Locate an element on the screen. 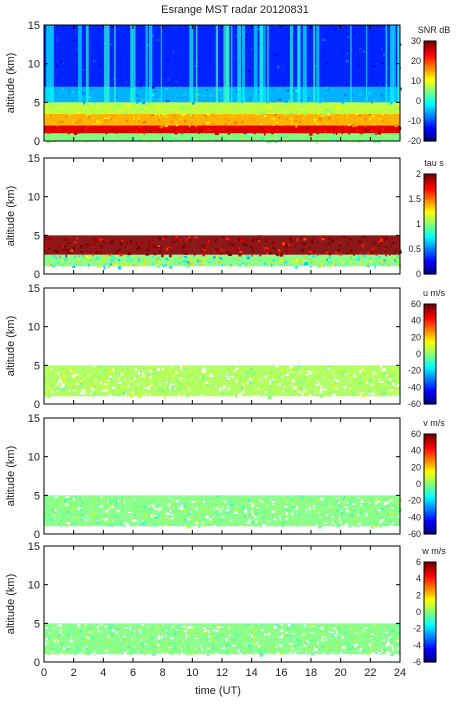  colorbar-label: tau s is located at coordinates (434, 163).